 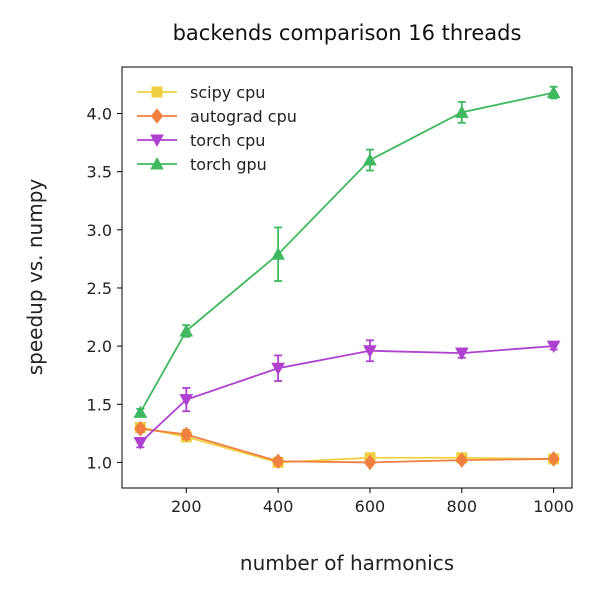 I want to click on legend-item-autograd-cpu: autograd cpu, so click(x=217, y=116).